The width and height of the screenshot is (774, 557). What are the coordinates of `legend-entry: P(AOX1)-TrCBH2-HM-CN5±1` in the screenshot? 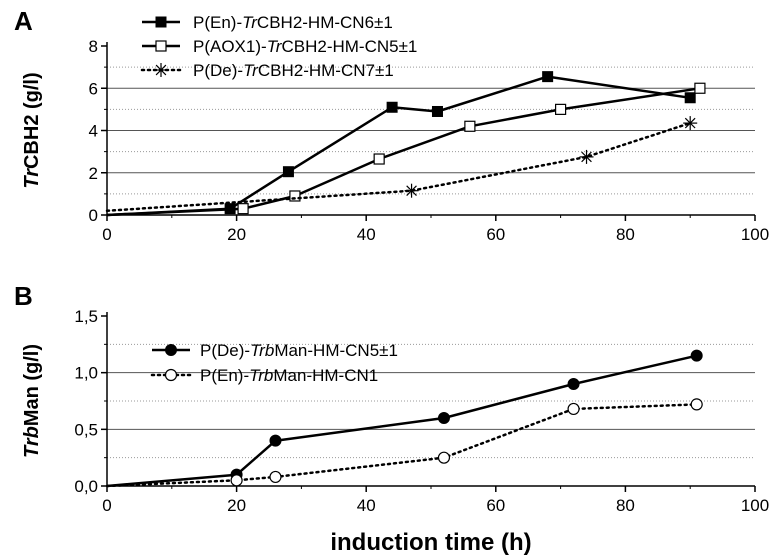 It's located at (279, 46).